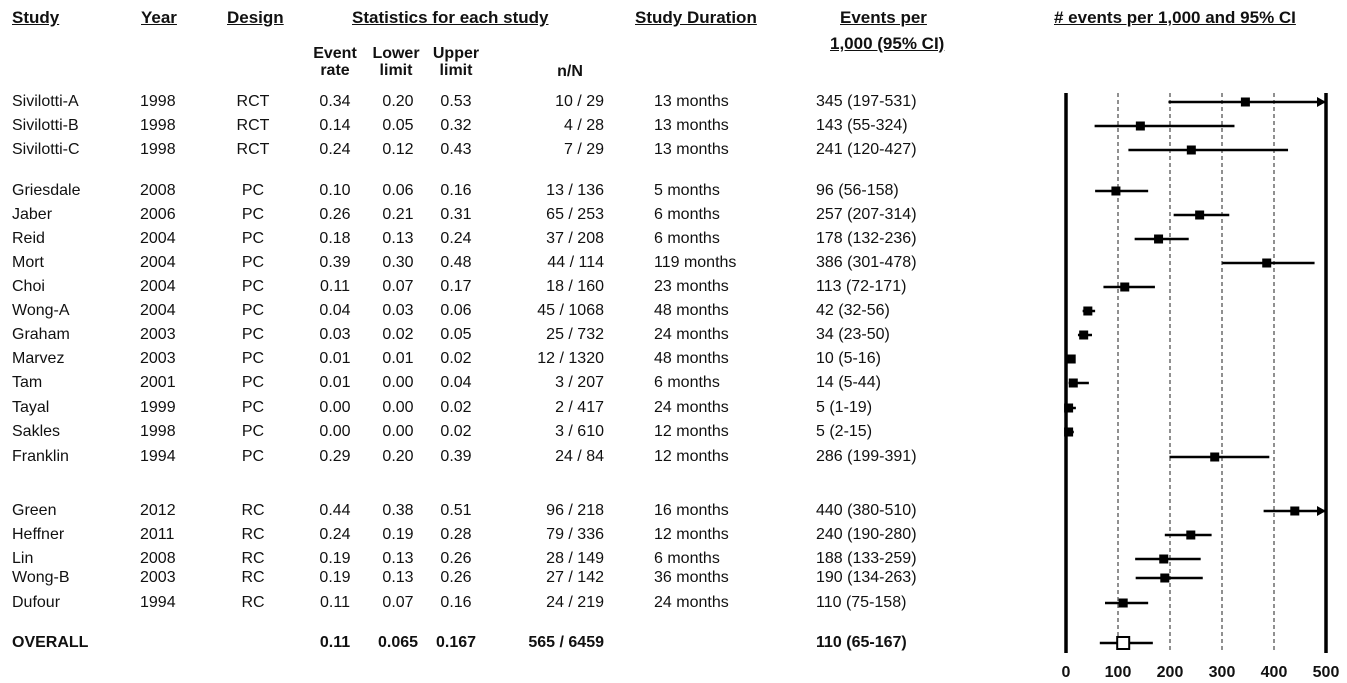  What do you see at coordinates (159, 17) in the screenshot?
I see `header-year: Year` at bounding box center [159, 17].